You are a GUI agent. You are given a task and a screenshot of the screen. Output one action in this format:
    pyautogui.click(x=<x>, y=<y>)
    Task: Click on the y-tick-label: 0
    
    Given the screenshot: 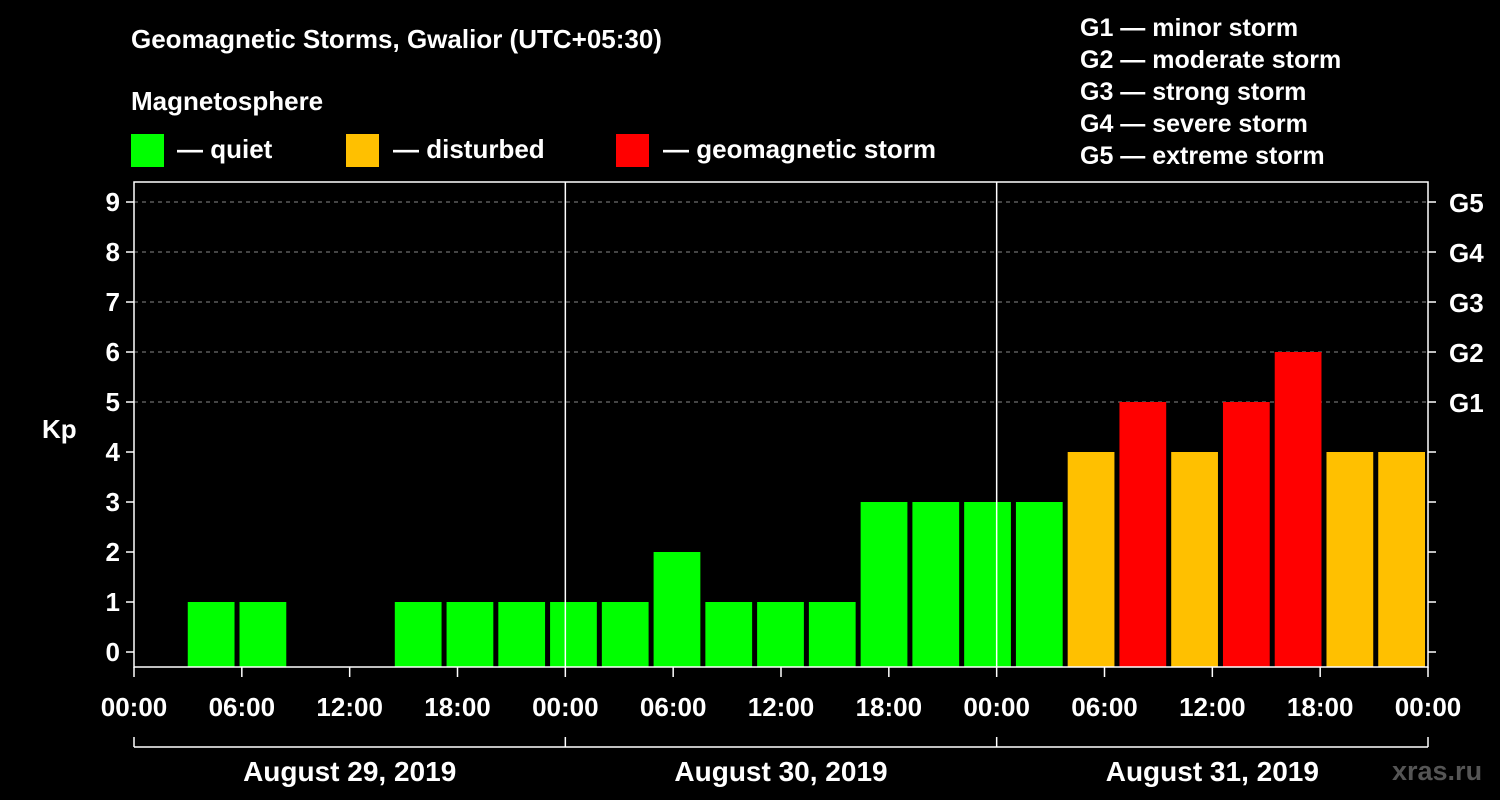 What is the action you would take?
    pyautogui.click(x=113, y=652)
    